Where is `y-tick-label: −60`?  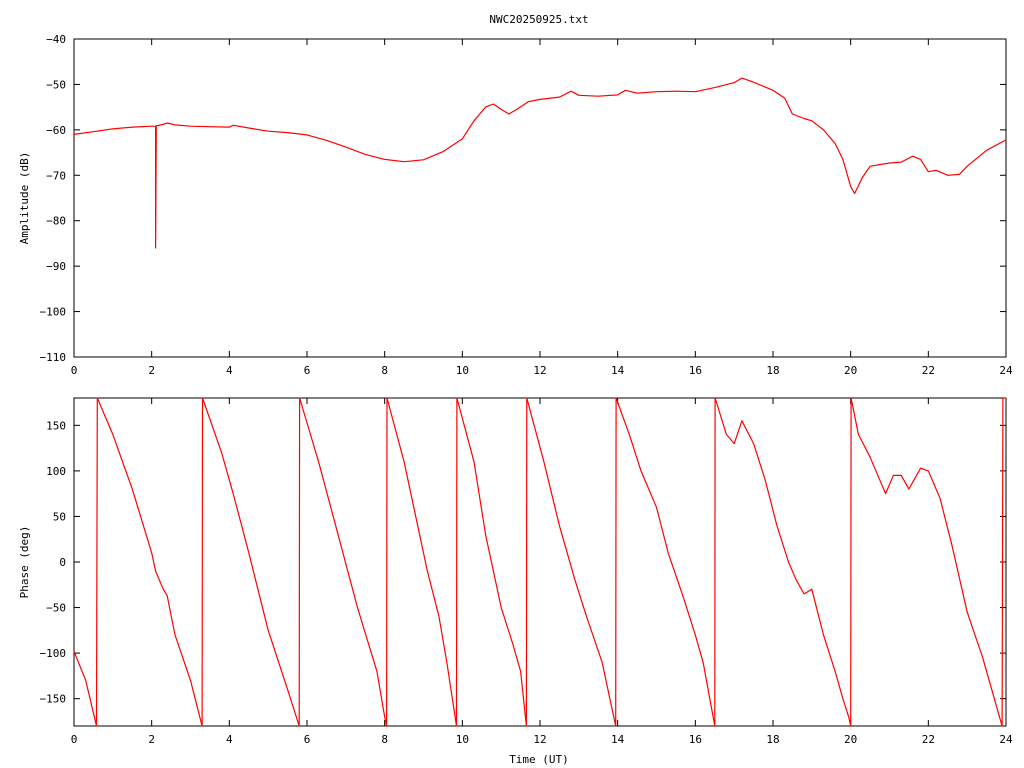
y-tick-label: −60 is located at coordinates (56, 130).